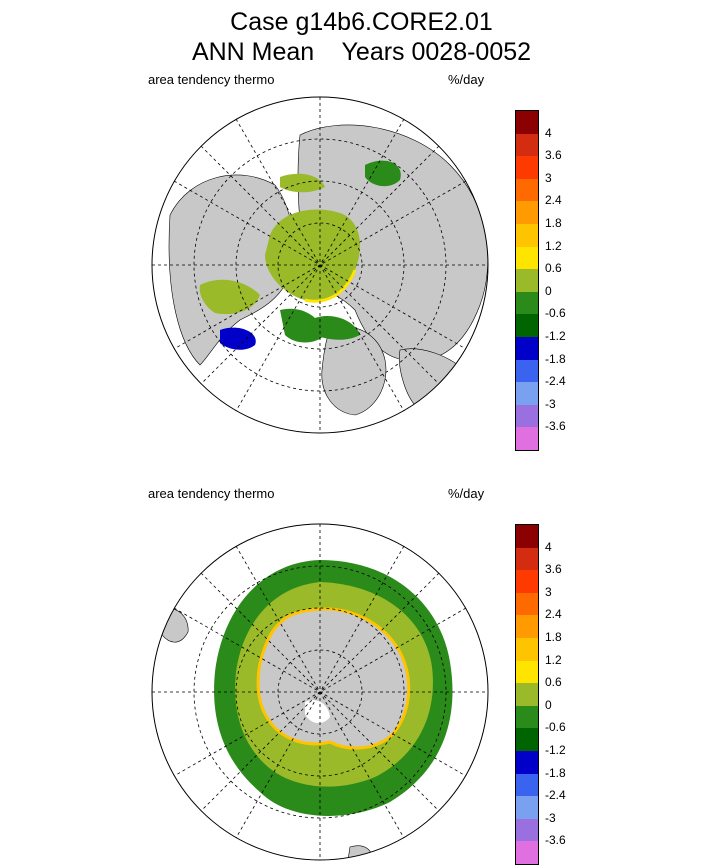  Describe the element at coordinates (333, 678) in the screenshot. I see `south-ice-edge` at that location.